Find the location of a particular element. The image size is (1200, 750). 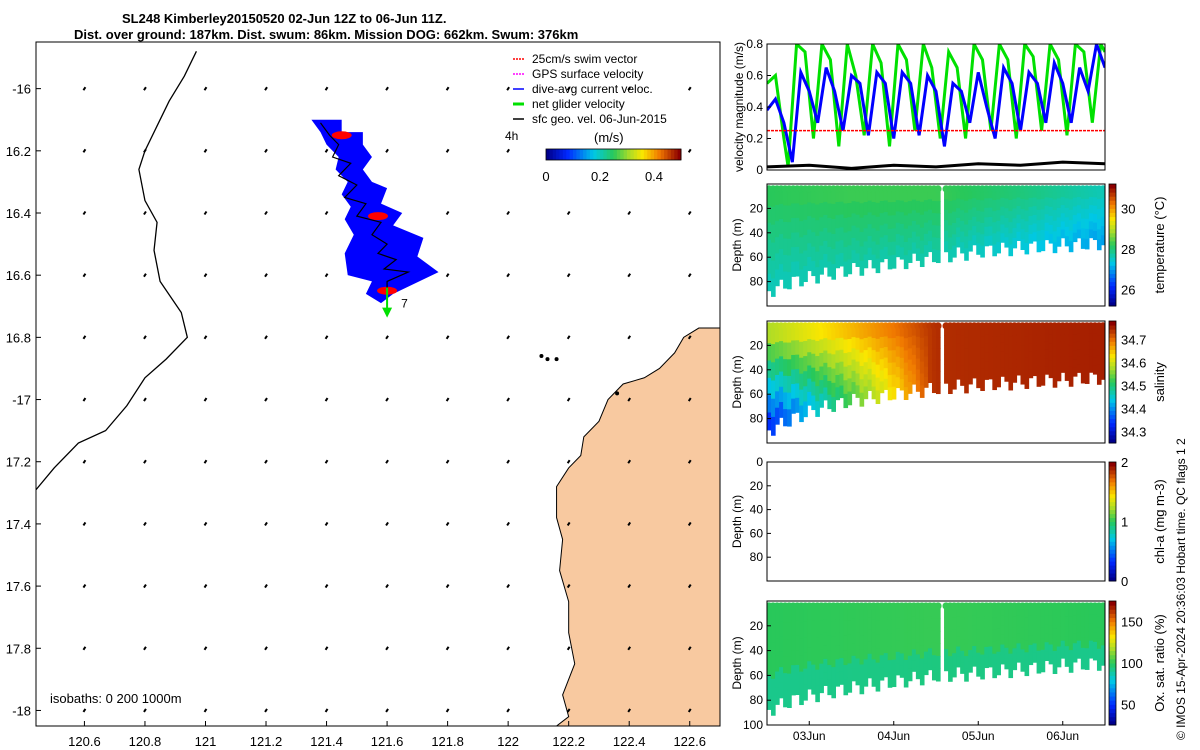

chla-cbar-tick-label: 1 is located at coordinates (1124, 522).